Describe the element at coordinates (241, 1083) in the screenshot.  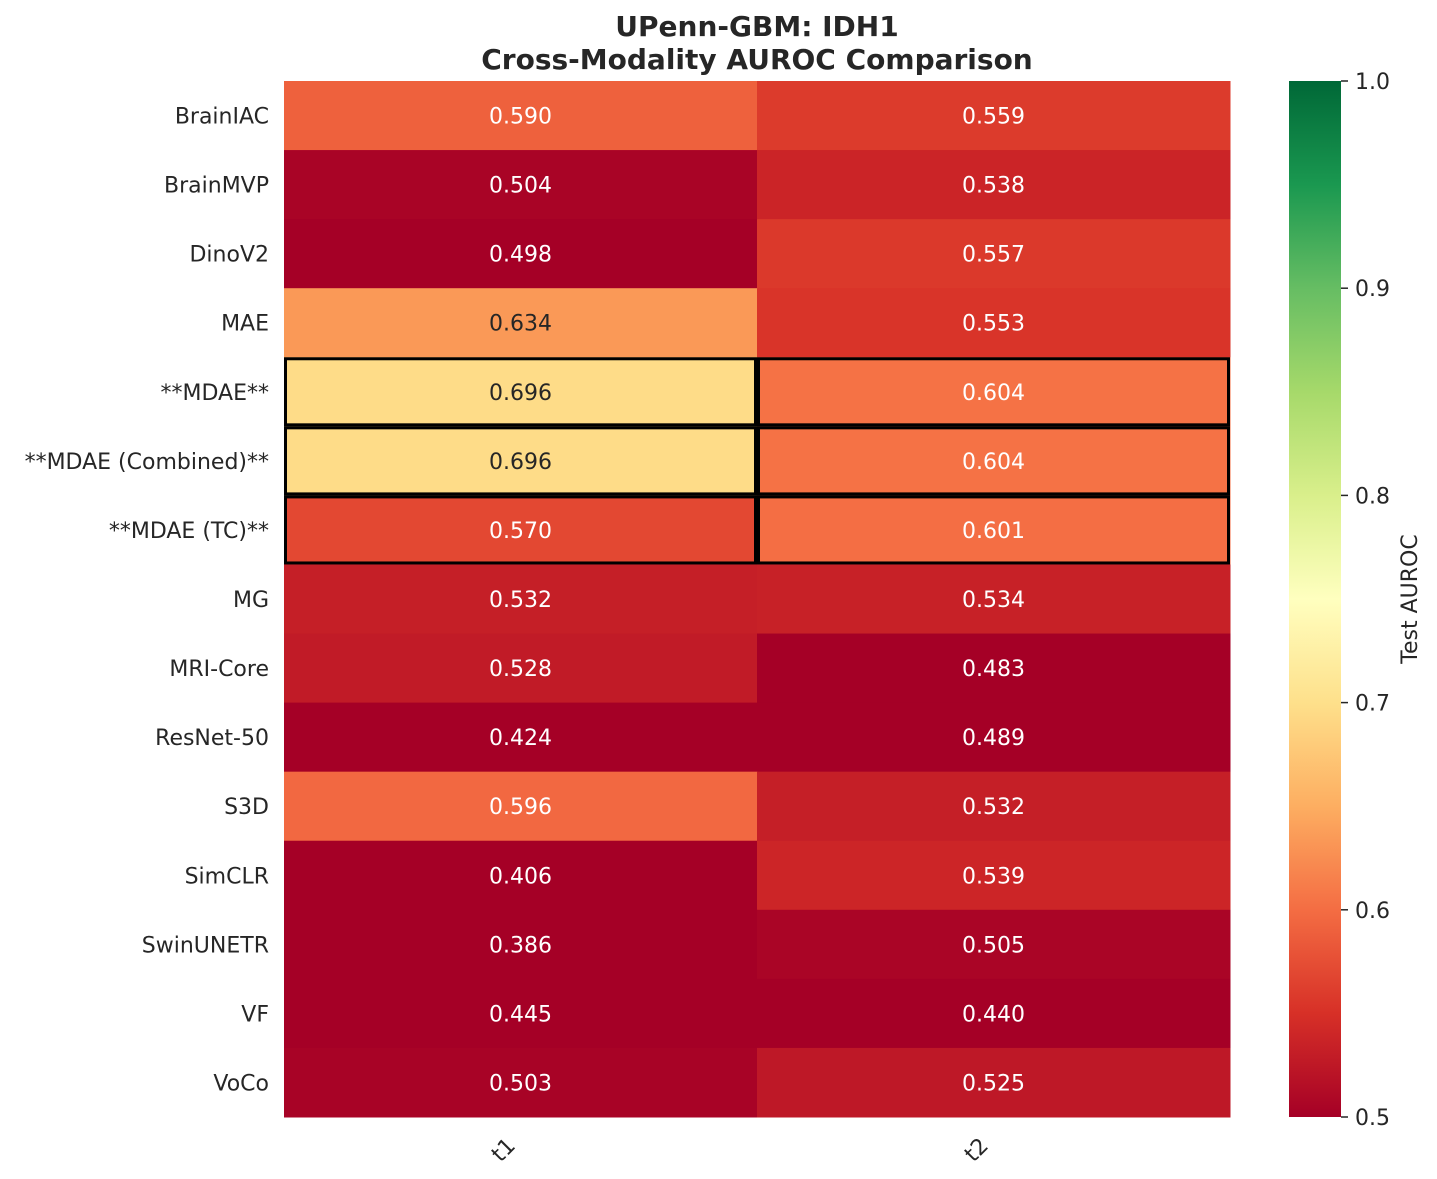
I see `row-label: VoCo` at that location.